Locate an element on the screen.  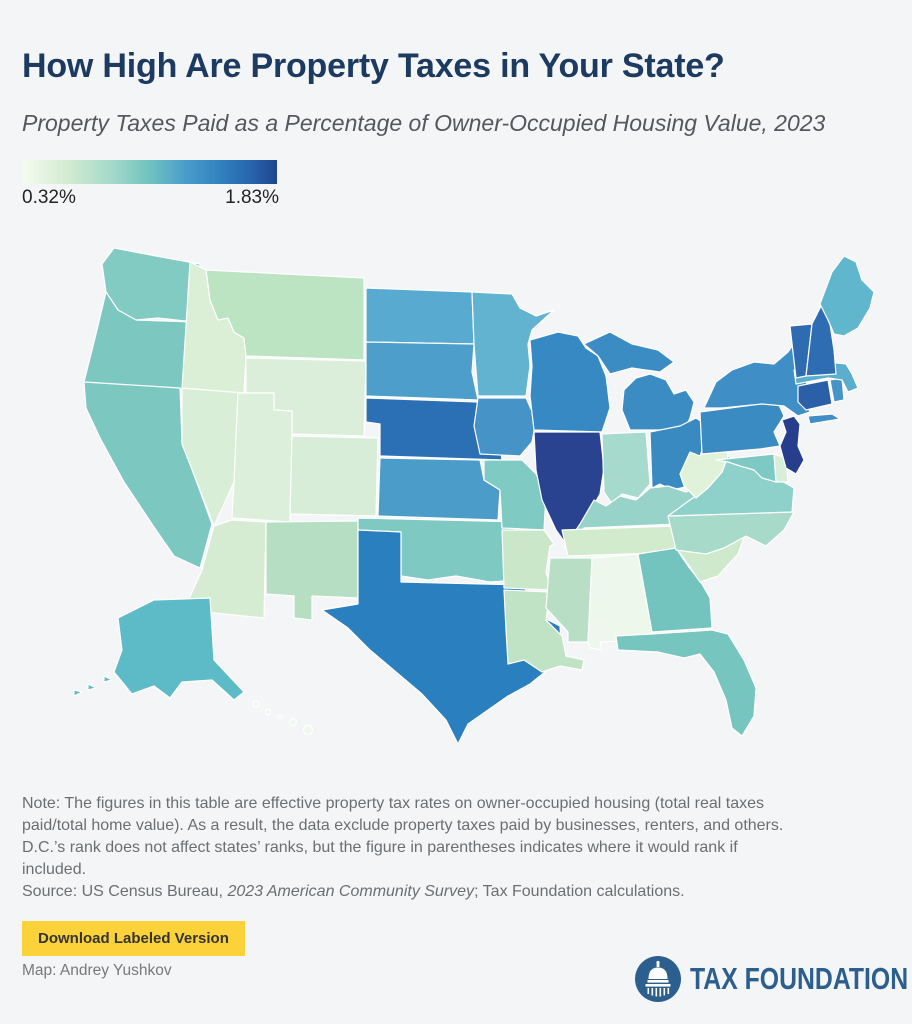
state-arizona is located at coordinates (225, 569).